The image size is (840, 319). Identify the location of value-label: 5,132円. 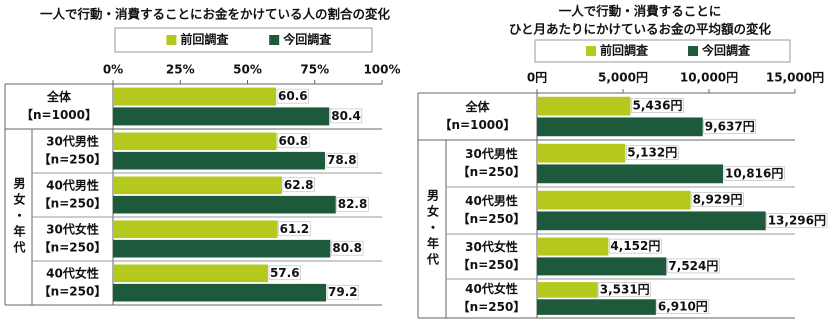
(652, 153).